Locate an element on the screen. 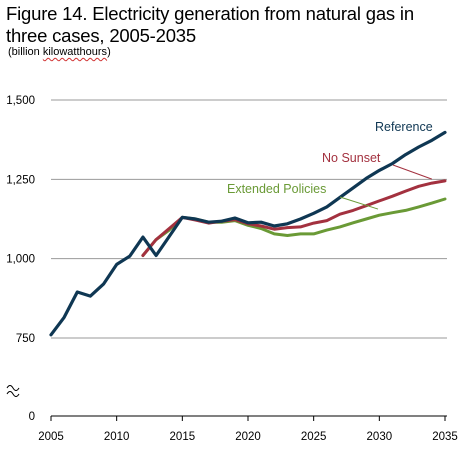 Image resolution: width=462 pixels, height=452 pixels. y-tick-label-1500: 1,500 is located at coordinates (20, 101).